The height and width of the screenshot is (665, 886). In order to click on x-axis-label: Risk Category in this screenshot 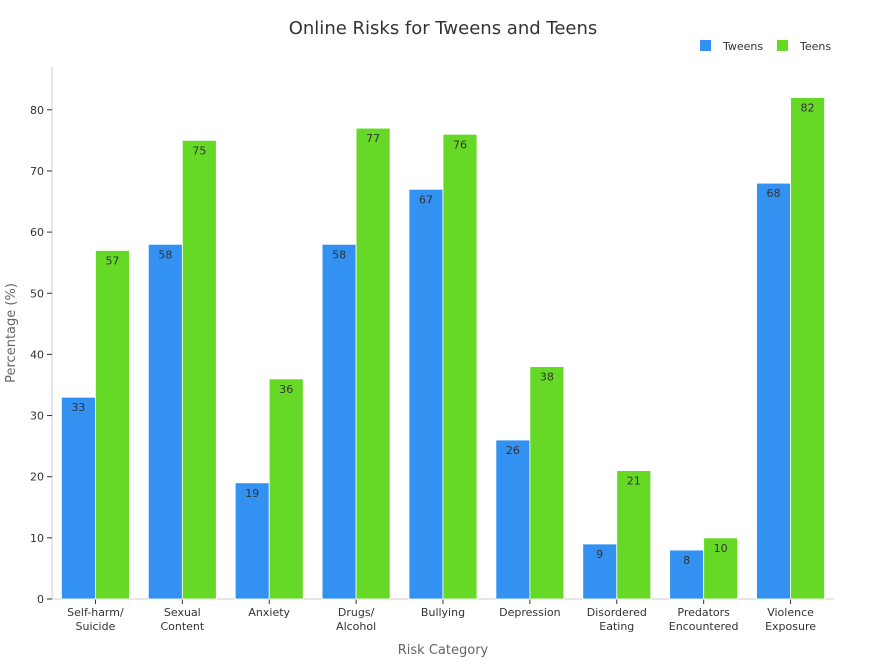, I will do `click(443, 650)`.